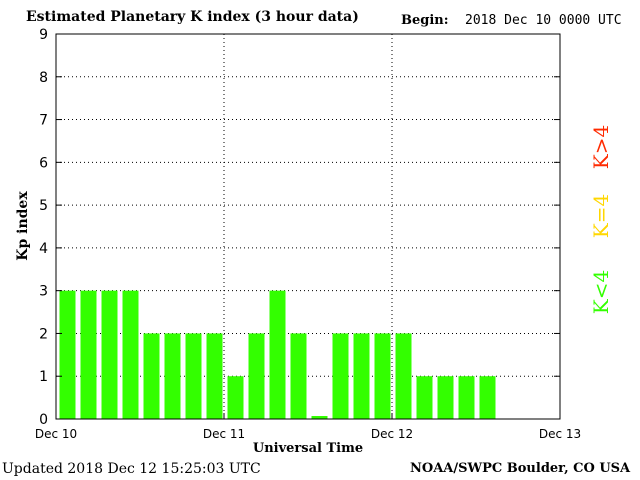 This screenshot has width=640, height=480. What do you see at coordinates (392, 434) in the screenshot?
I see `x-tick-label: Dec 12` at bounding box center [392, 434].